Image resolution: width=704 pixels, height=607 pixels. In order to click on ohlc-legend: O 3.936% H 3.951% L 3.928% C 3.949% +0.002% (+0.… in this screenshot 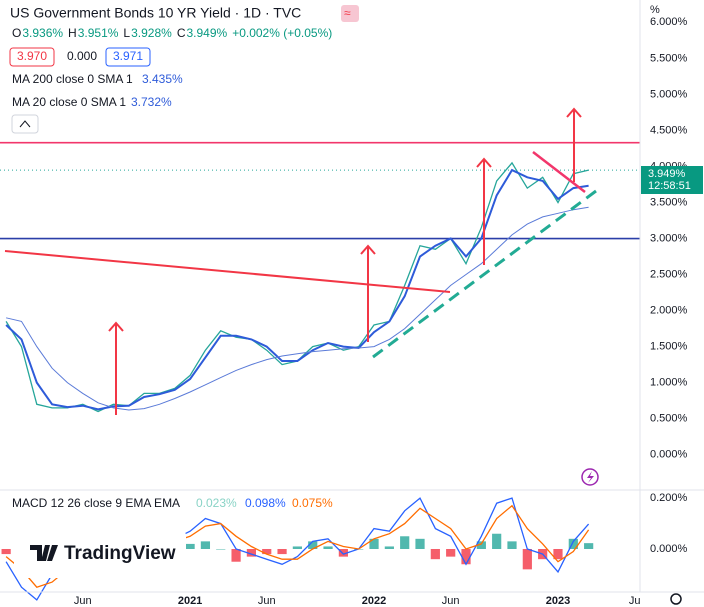, I will do `click(172, 33)`.